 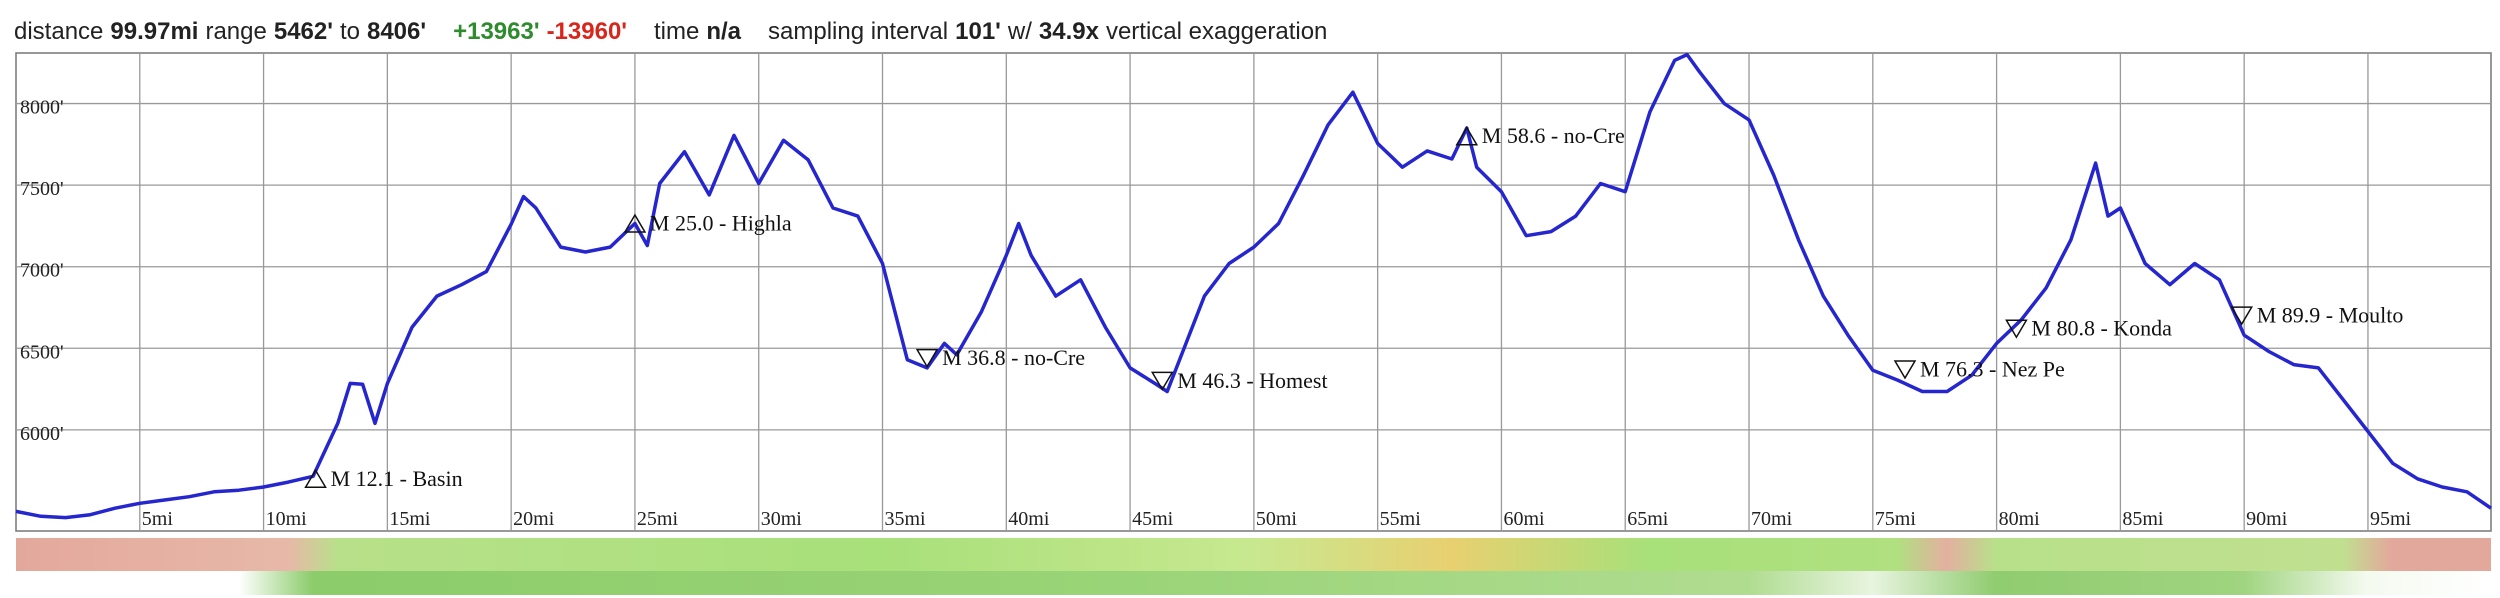 I want to click on x-tick-label: 65mi, so click(x=1648, y=519).